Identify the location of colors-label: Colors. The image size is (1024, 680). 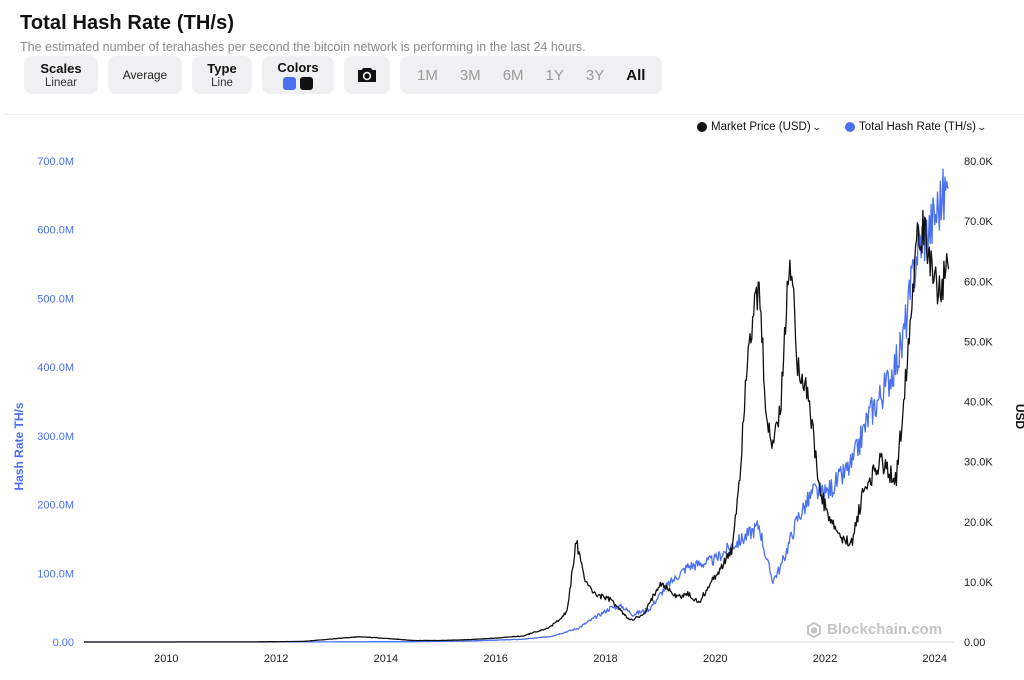
(298, 67).